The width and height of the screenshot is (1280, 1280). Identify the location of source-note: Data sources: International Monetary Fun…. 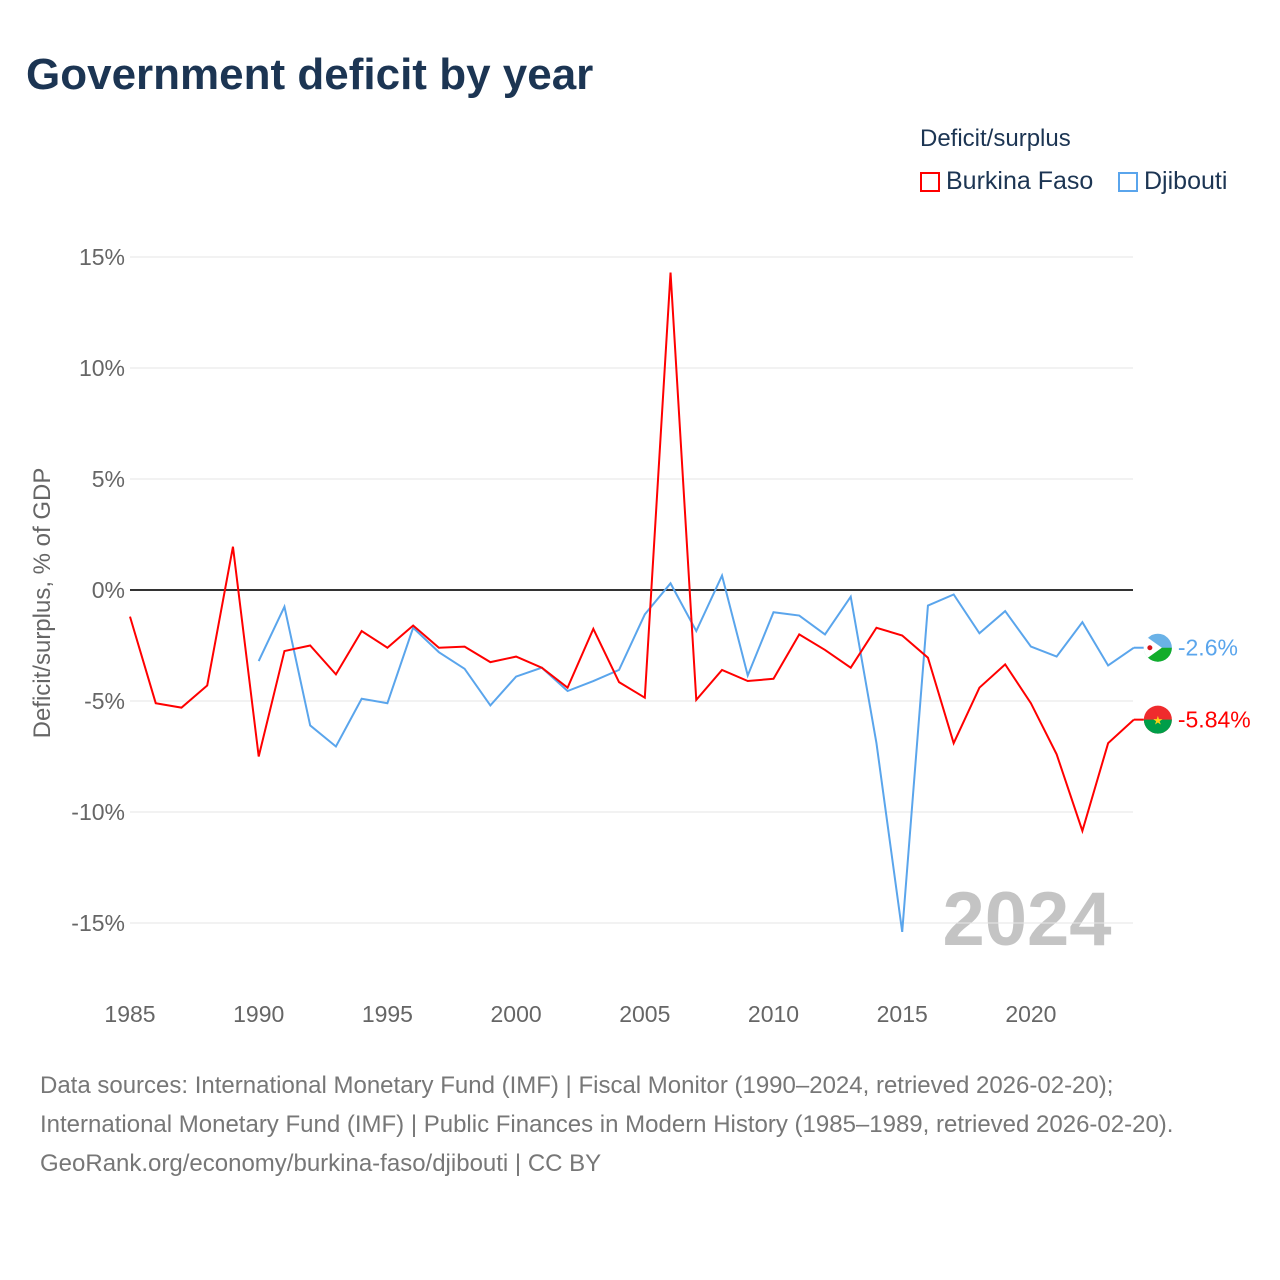
(640, 1124).